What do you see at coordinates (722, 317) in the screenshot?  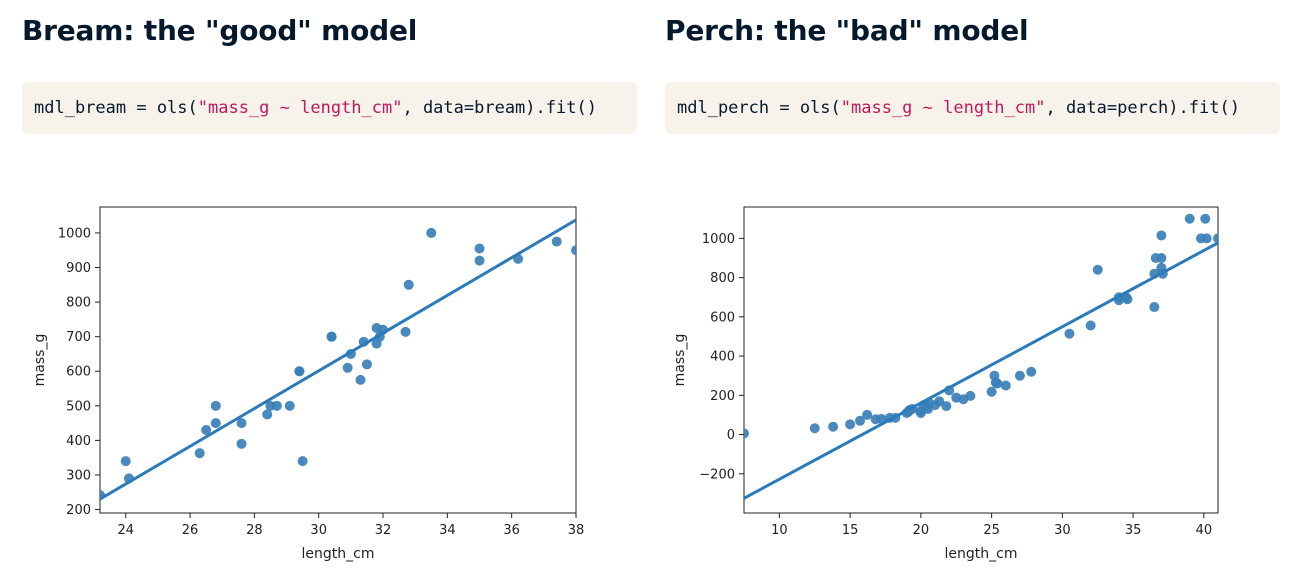 I see `perch-y-tick-label: 600` at bounding box center [722, 317].